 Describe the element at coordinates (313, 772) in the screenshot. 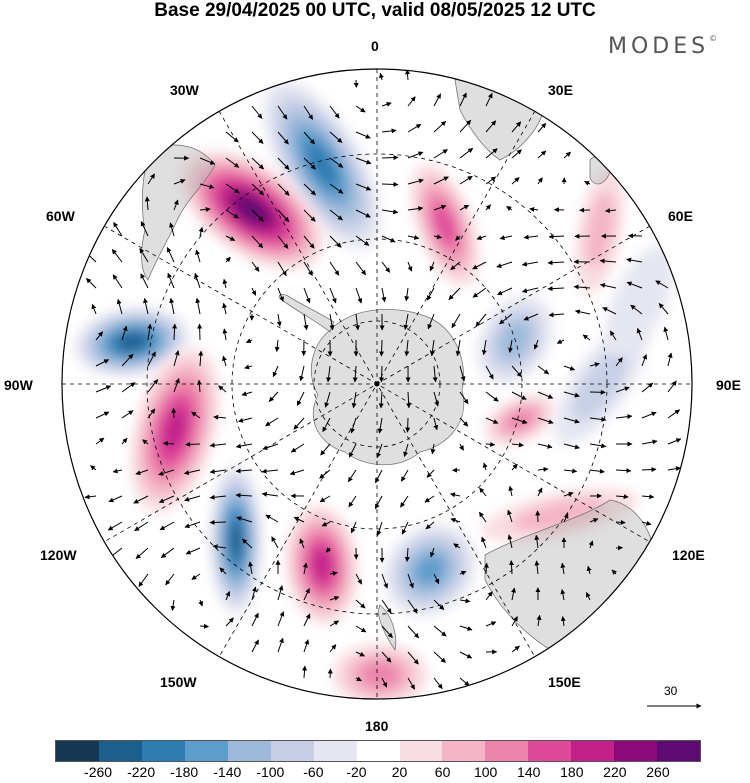

I see `colorbar-tick-label: -60` at that location.